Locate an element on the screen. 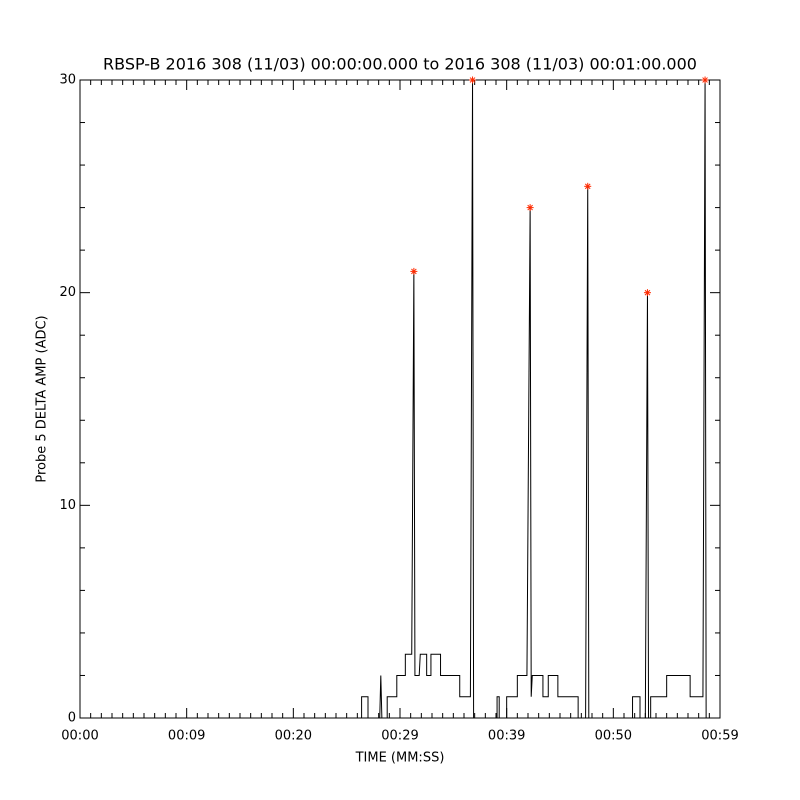 The image size is (800, 800). x-axis-label: TIME (MM:SS) is located at coordinates (400, 758).